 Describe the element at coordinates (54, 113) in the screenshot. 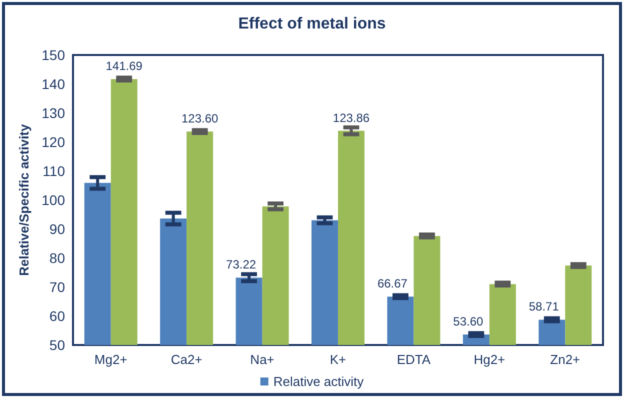

I see `y-tick-label: 130` at that location.